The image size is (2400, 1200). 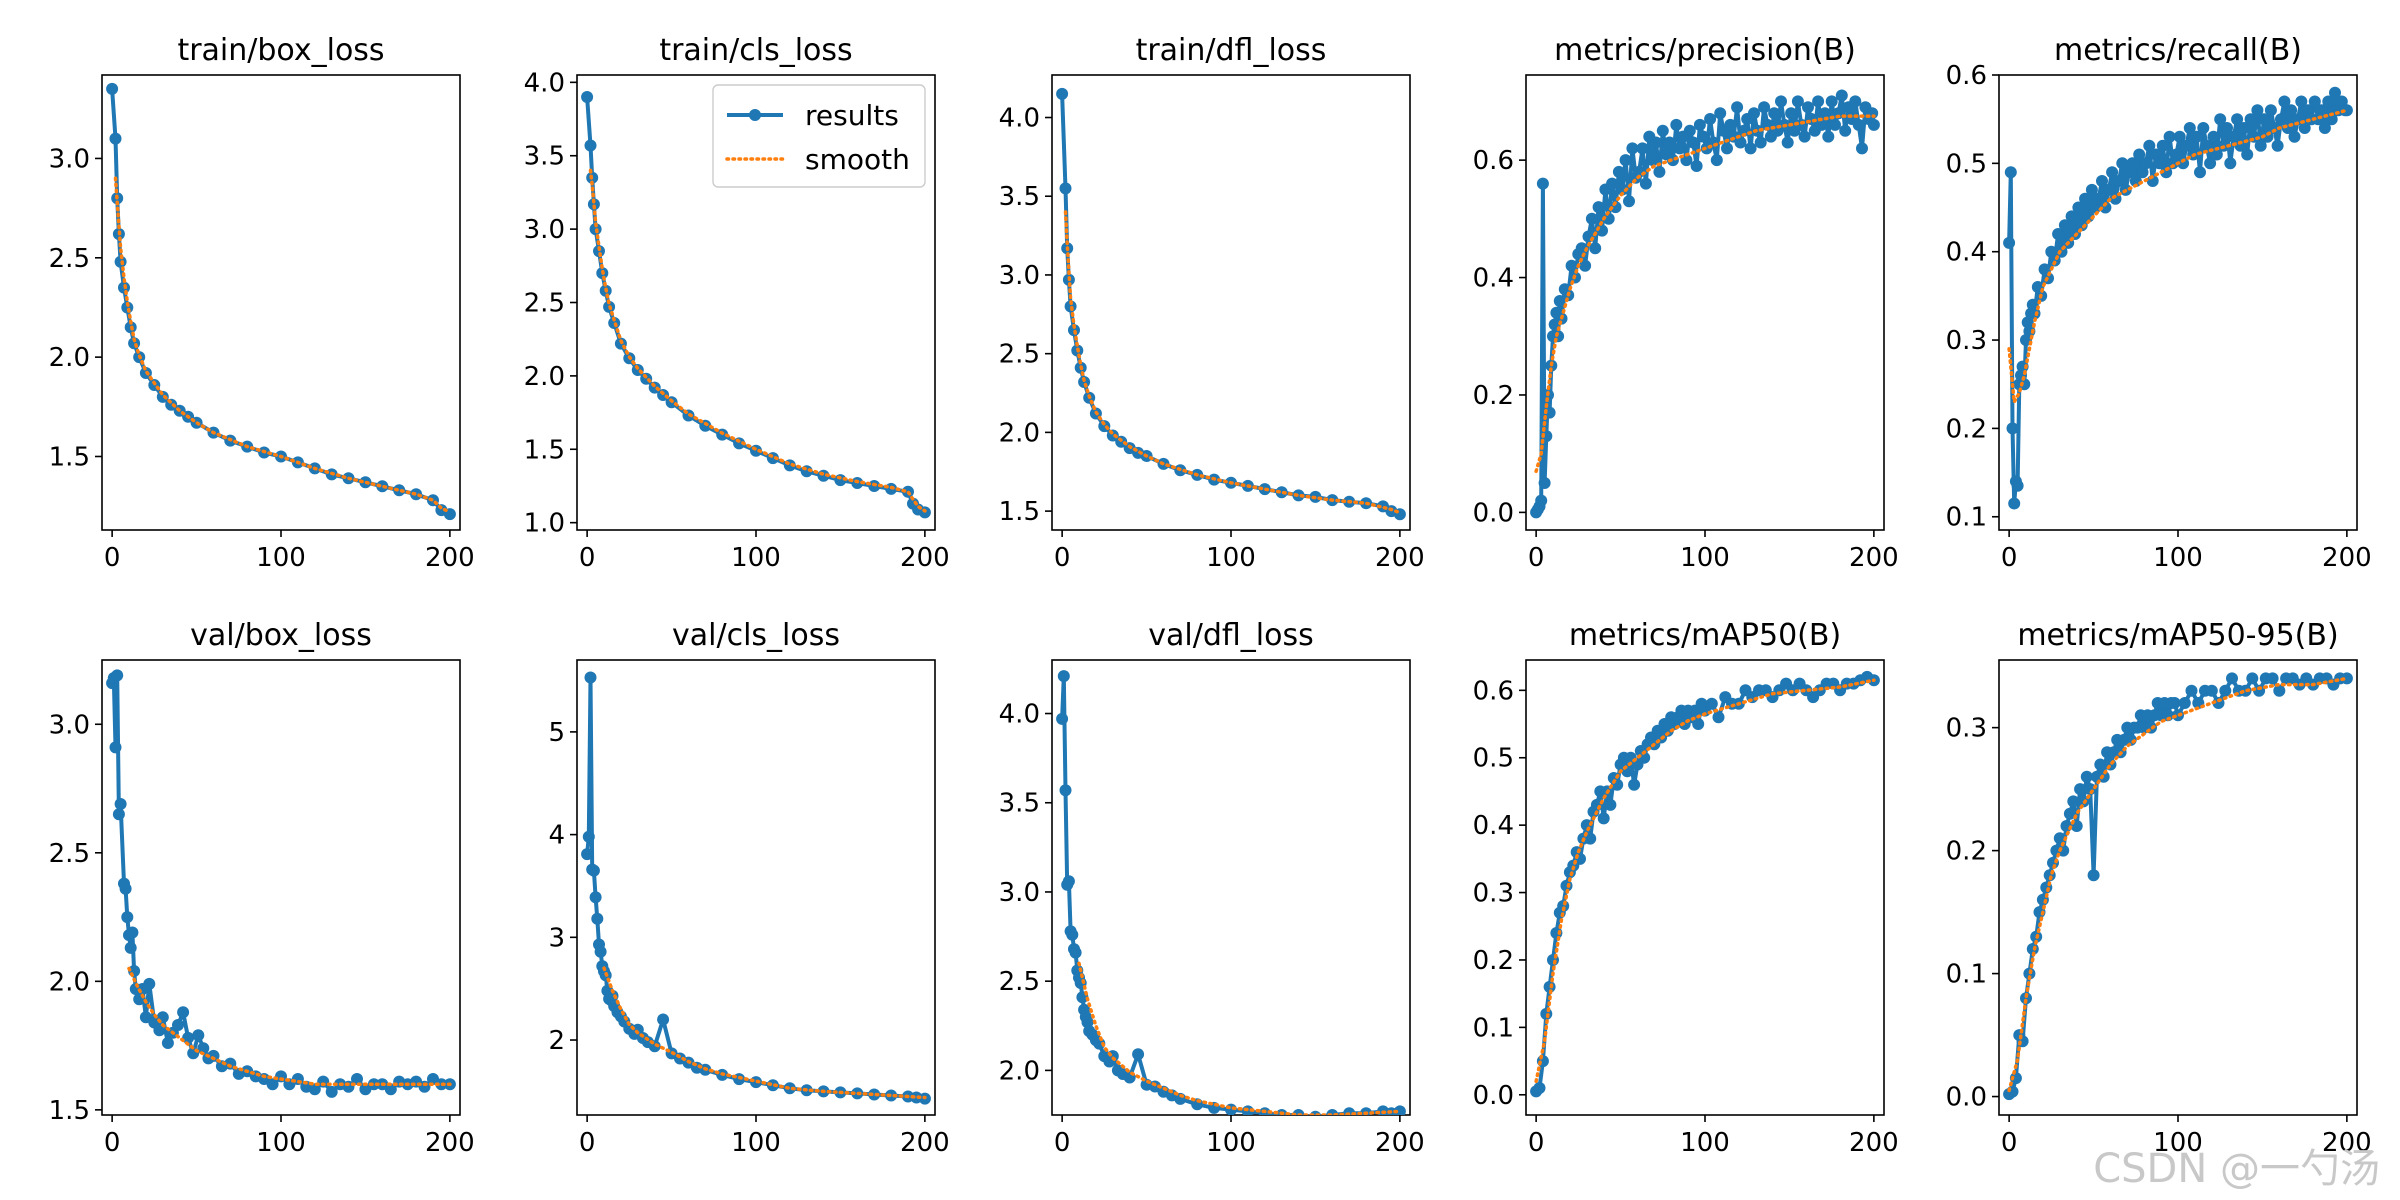 I want to click on panel-title: train/cls_loss, so click(x=755, y=50).